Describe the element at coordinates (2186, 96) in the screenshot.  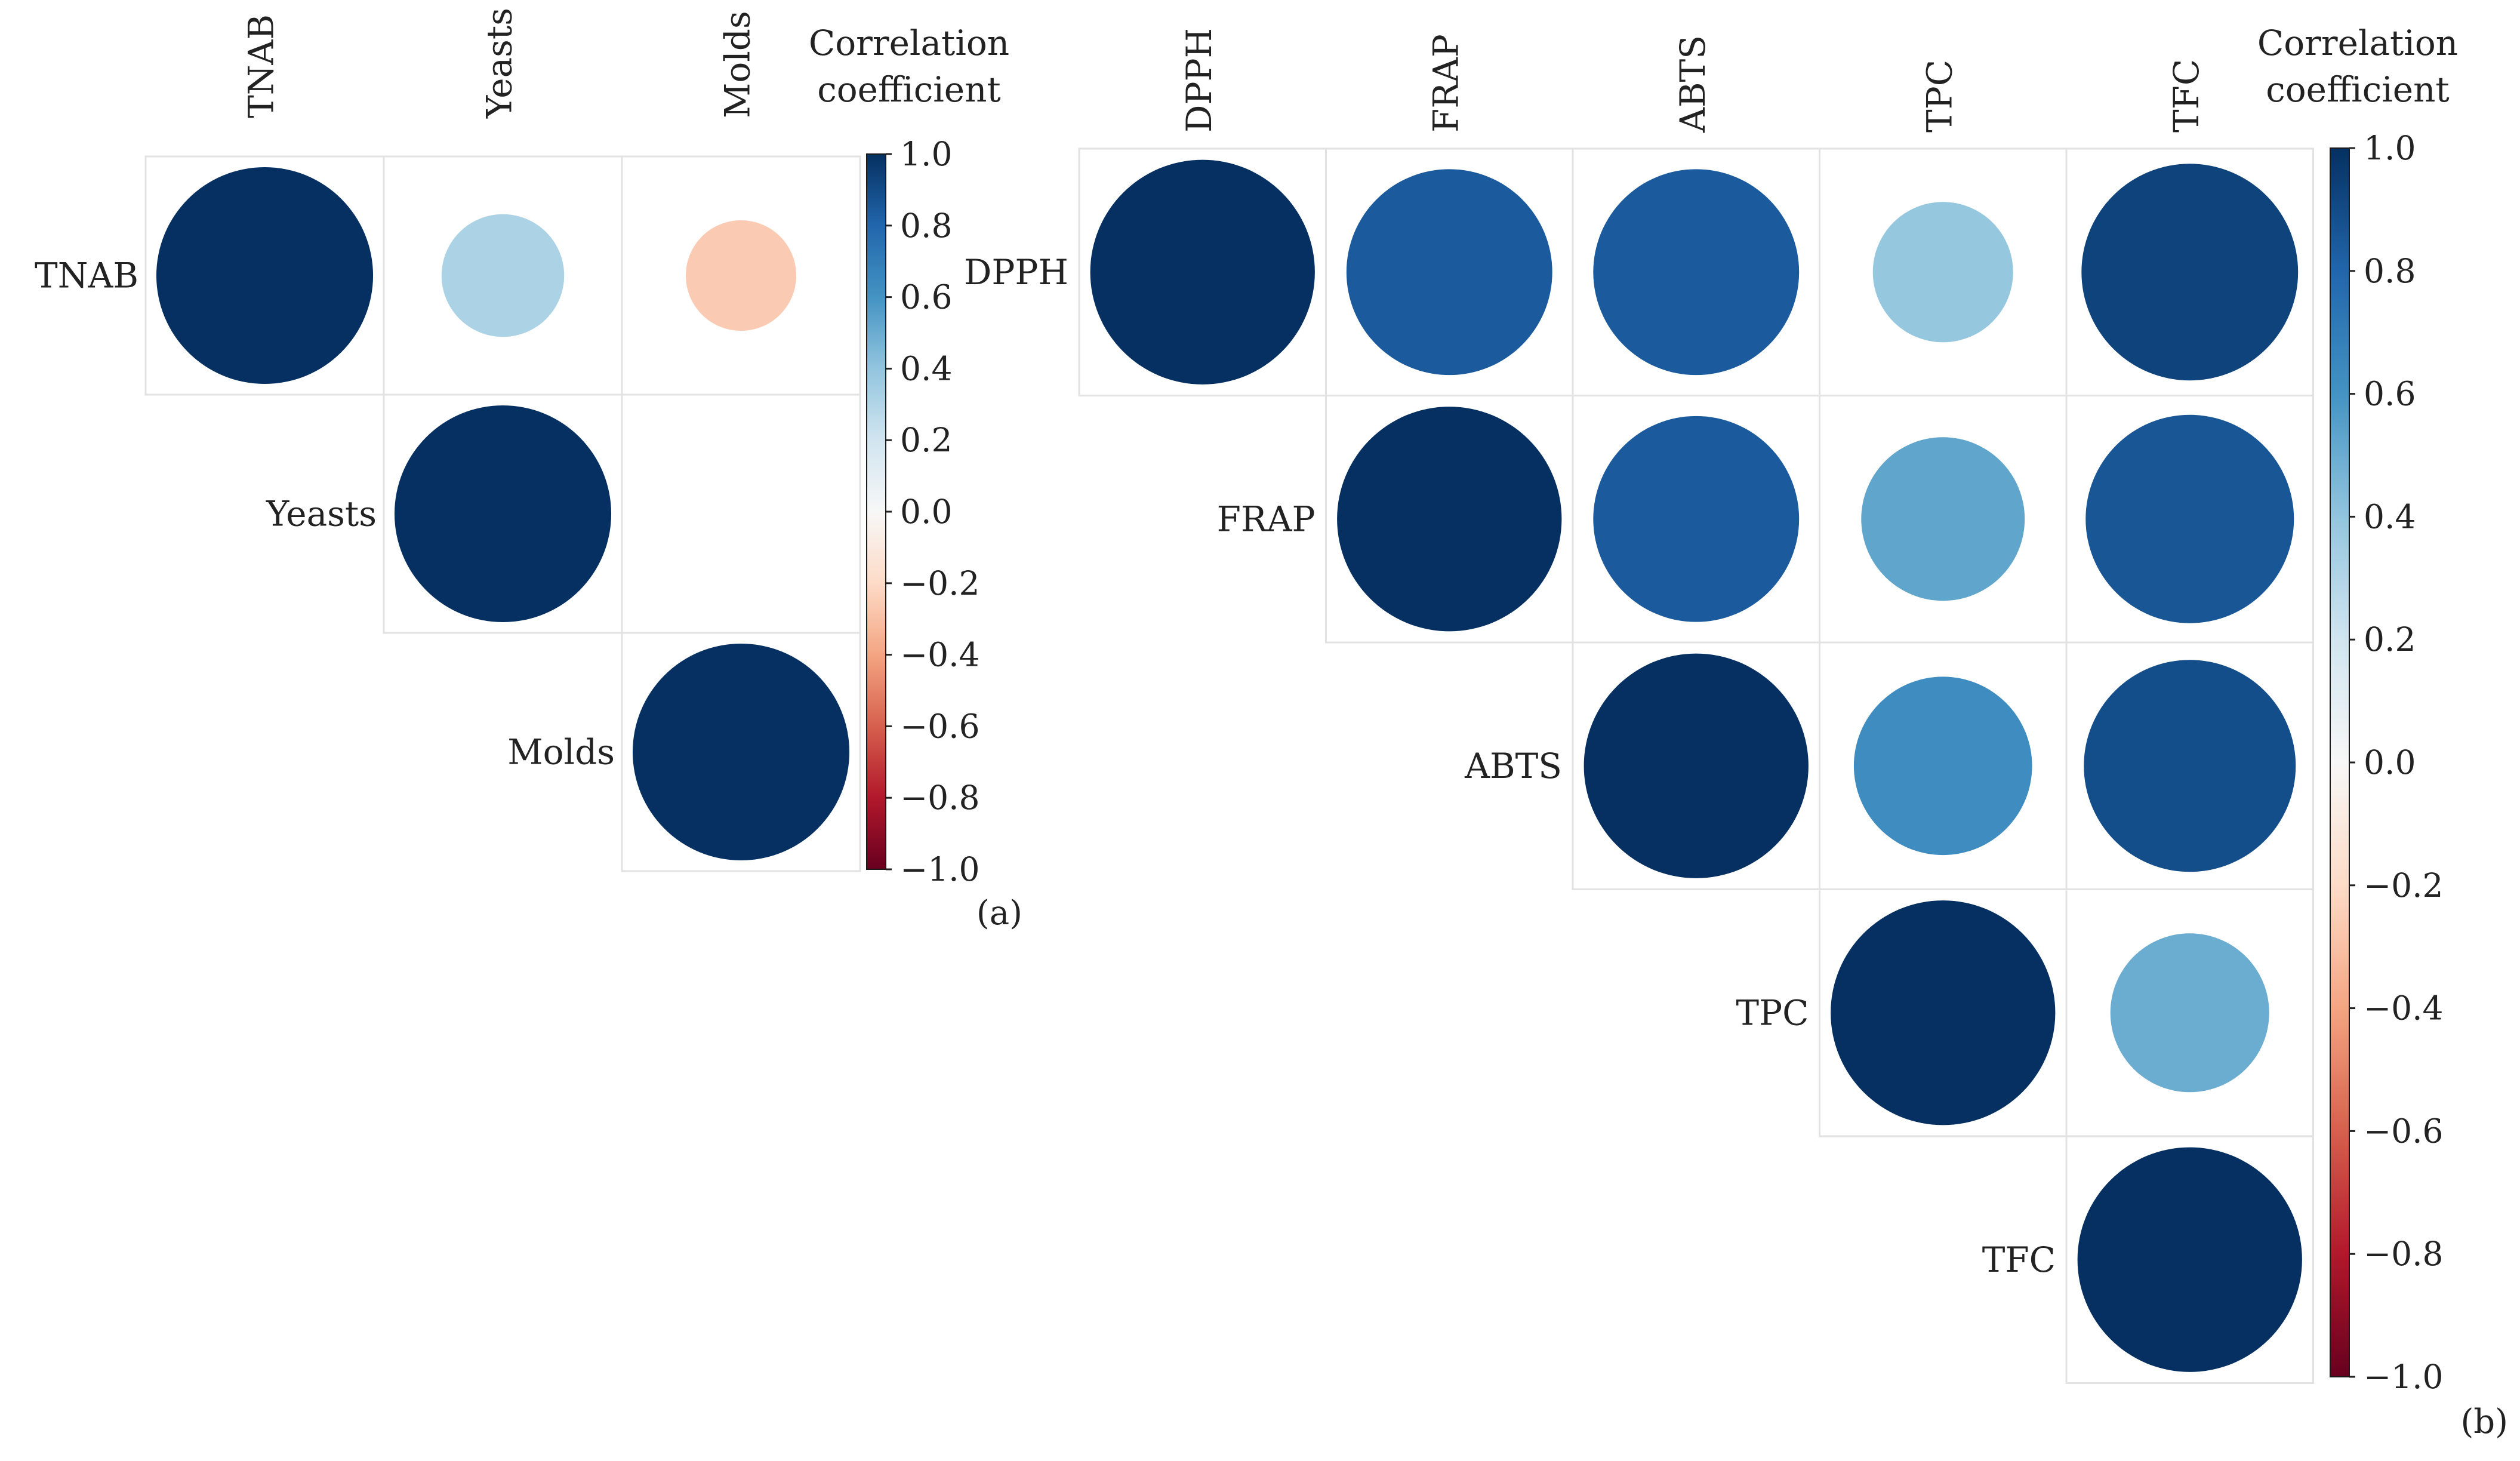
I see `panel-b-col-label-tfc: TFC` at that location.